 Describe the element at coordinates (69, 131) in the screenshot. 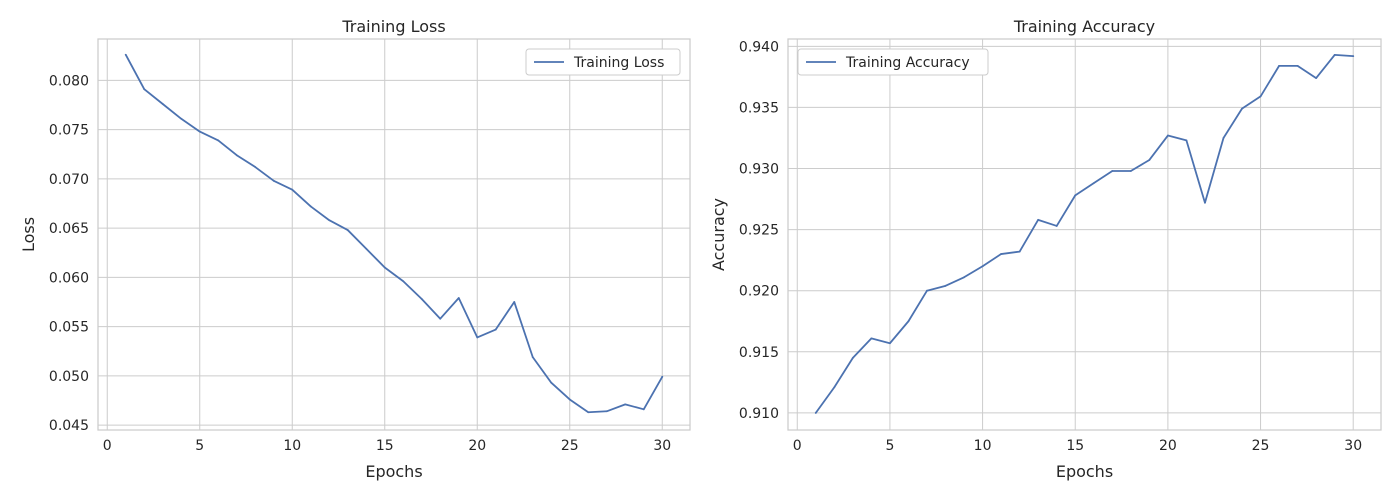

I see `loss-y-tick-label: 0.075` at that location.